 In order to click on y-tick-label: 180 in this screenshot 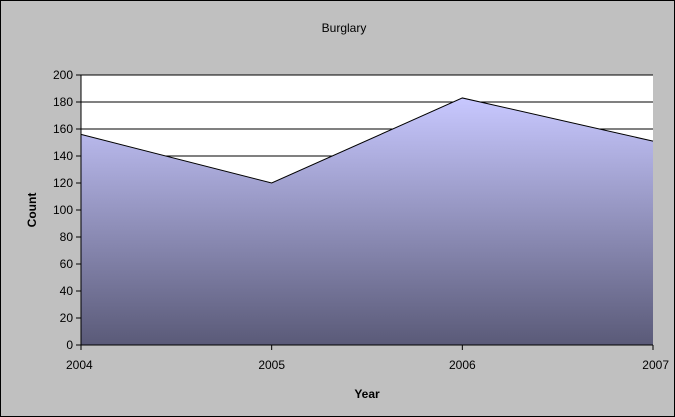, I will do `click(63, 102)`.